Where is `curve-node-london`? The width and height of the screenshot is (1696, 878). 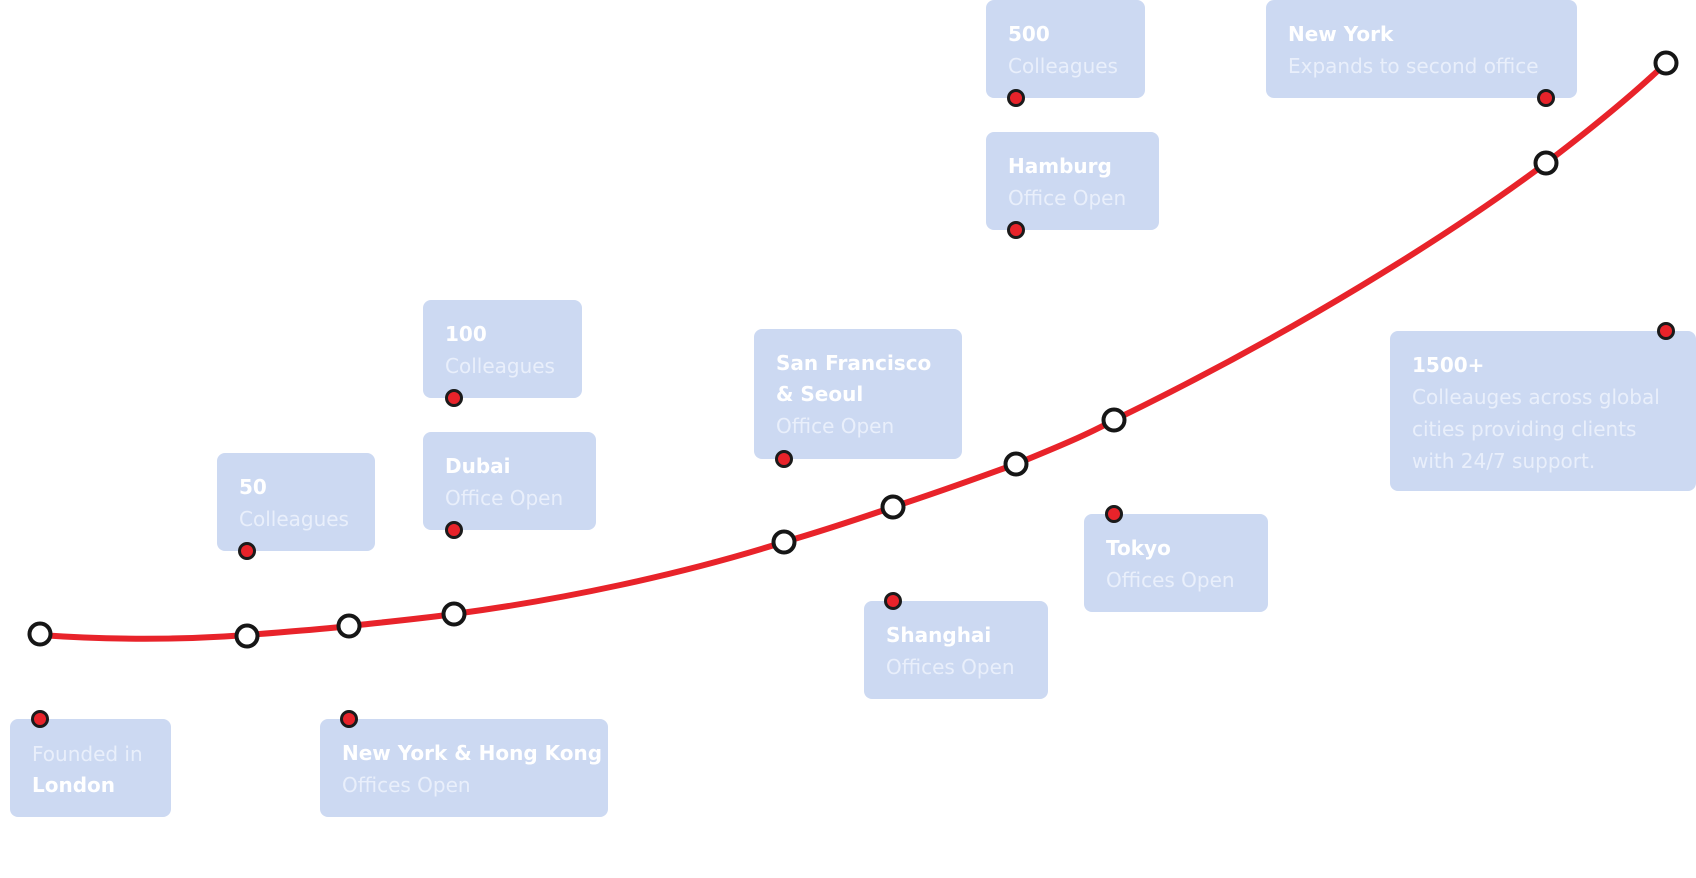
curve-node-london is located at coordinates (40, 634).